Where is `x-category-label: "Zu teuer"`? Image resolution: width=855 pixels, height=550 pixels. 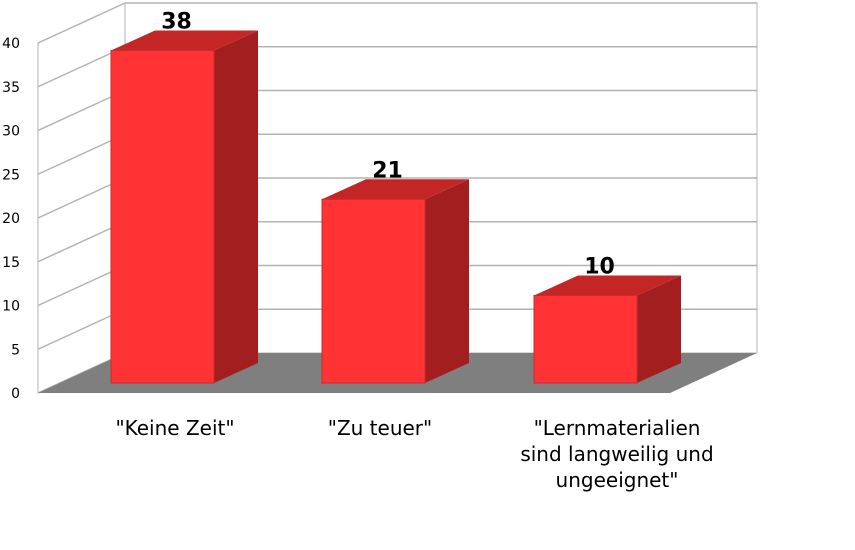 x-category-label: "Zu teuer" is located at coordinates (380, 428).